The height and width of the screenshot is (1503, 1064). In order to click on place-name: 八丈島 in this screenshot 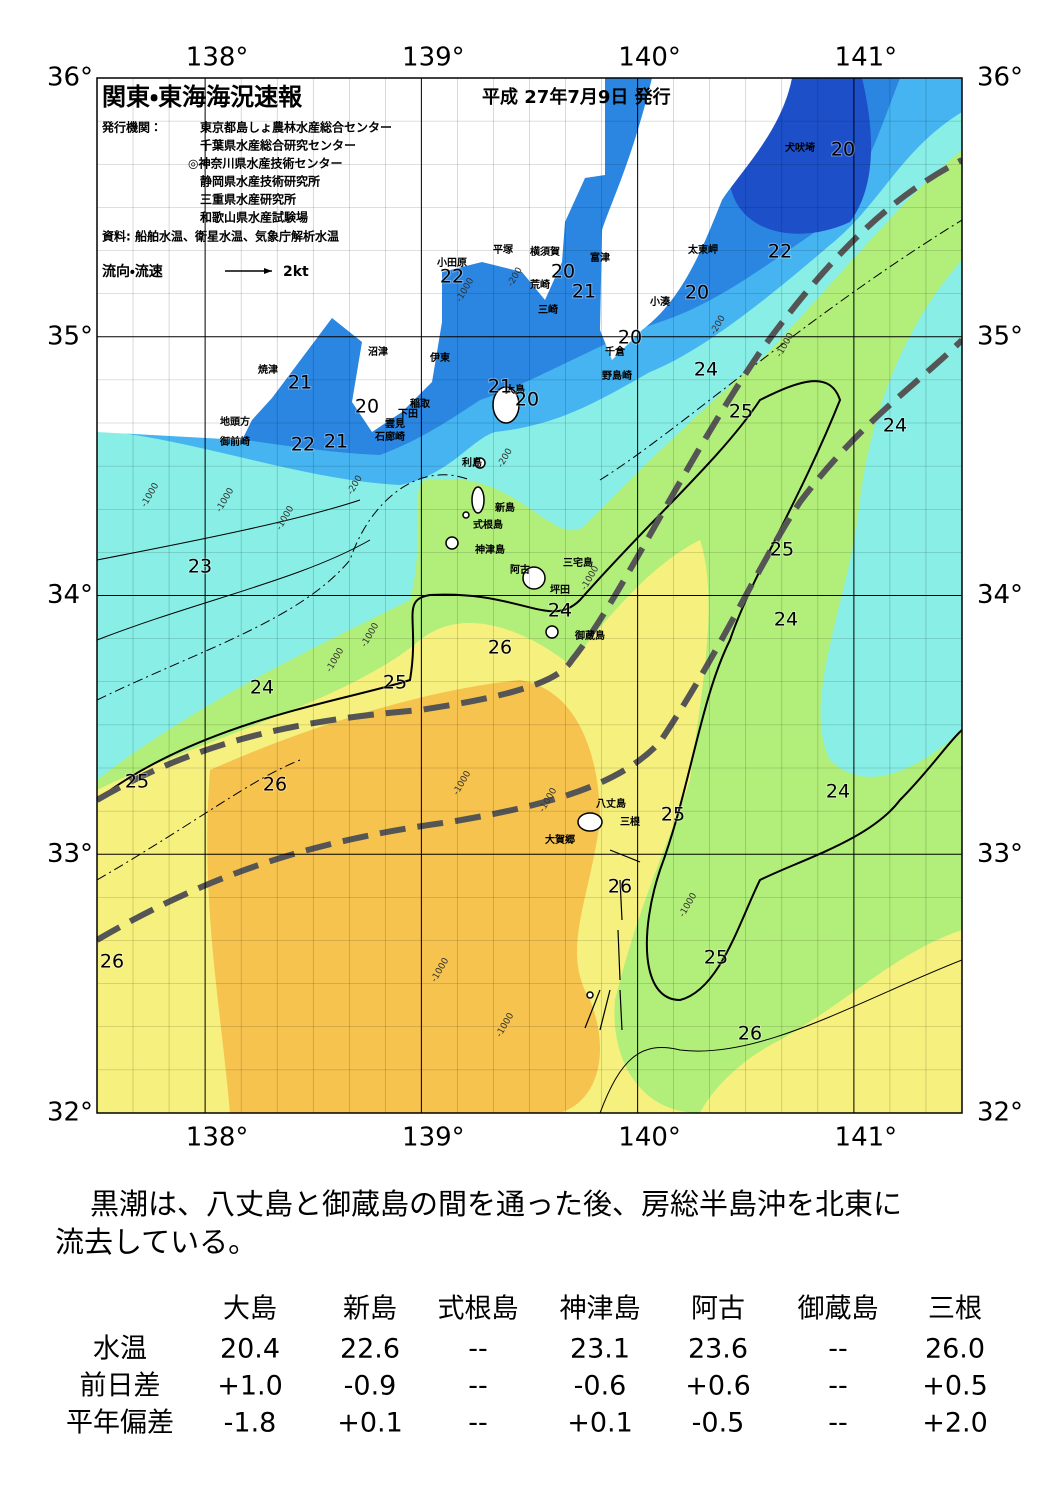, I will do `click(611, 803)`.